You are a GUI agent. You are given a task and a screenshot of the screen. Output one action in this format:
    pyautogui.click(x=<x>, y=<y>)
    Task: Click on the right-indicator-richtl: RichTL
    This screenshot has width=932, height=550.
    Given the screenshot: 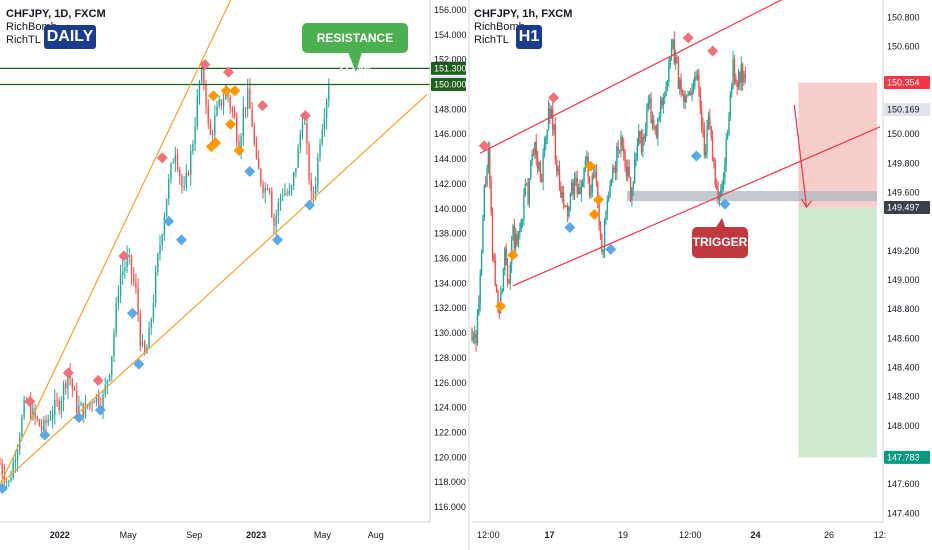 What is the action you would take?
    pyautogui.click(x=491, y=40)
    